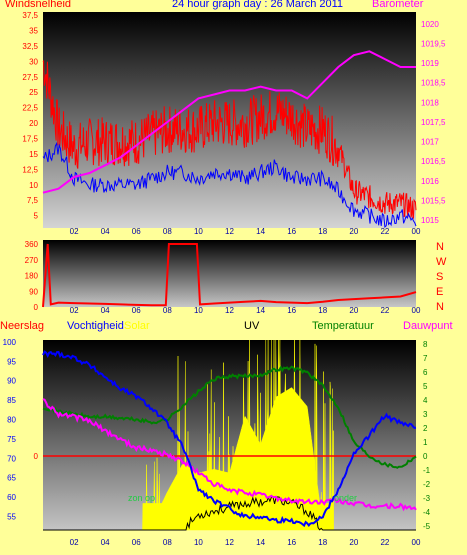 This screenshot has width=467, height=555. I want to click on barometer-axis-title: Barometer, so click(398, 5).